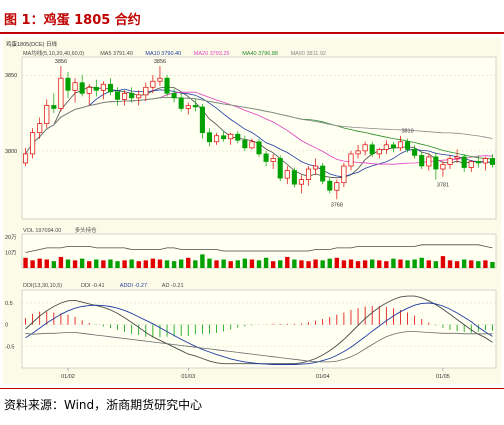 This screenshot has height=425, width=504. What do you see at coordinates (11, 152) in the screenshot?
I see `price-y-tick: 3800` at bounding box center [11, 152].